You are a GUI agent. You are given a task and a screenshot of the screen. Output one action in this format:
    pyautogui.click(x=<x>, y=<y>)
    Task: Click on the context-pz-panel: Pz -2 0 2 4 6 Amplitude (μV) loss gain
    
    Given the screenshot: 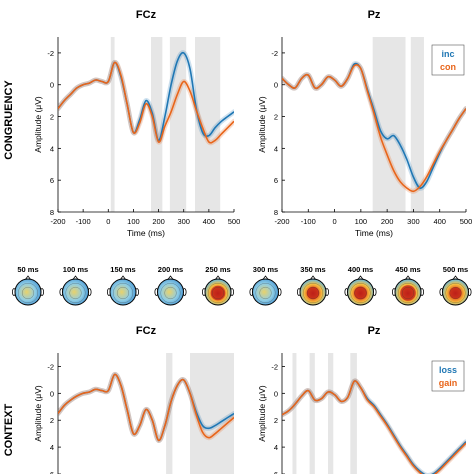 What is the action you would take?
    pyautogui.click(x=361, y=399)
    